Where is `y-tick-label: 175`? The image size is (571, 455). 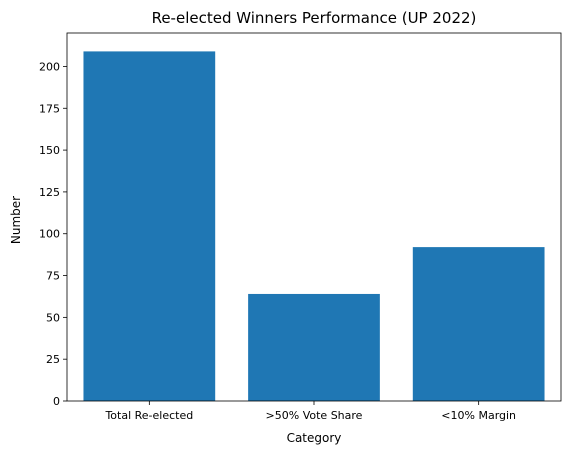 y-tick-label: 175 is located at coordinates (49, 108).